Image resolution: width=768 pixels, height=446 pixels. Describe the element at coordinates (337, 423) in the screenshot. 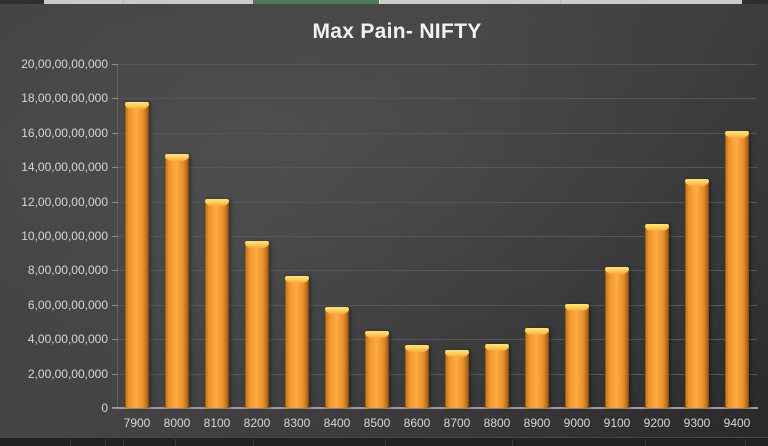

I see `x-axis-label: 8400` at that location.